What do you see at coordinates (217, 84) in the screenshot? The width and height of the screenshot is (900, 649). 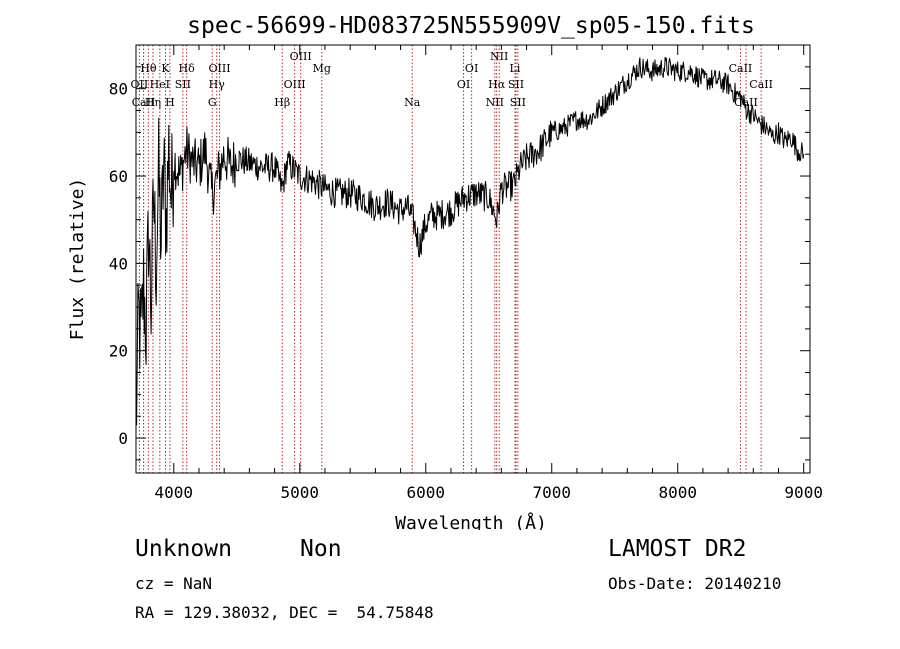 I see `line-label: Hγ` at bounding box center [217, 84].